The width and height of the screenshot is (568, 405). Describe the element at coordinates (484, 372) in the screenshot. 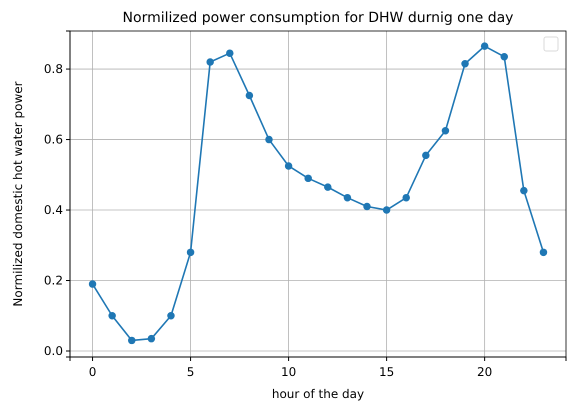

I see `x-tick-label: 20` at that location.